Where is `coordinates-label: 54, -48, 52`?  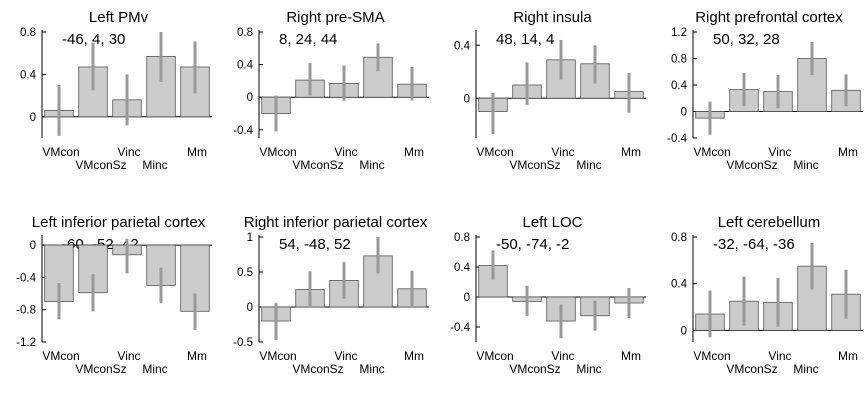 coordinates-label: 54, -48, 52 is located at coordinates (315, 244).